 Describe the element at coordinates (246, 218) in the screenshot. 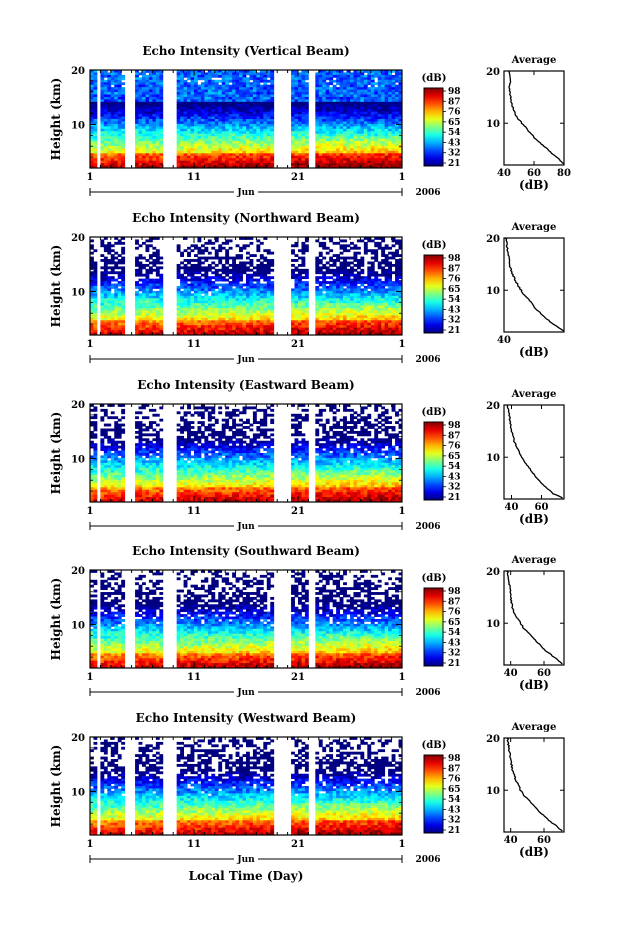

I see `panel-title: Echo Intensity (Northward Beam)` at that location.